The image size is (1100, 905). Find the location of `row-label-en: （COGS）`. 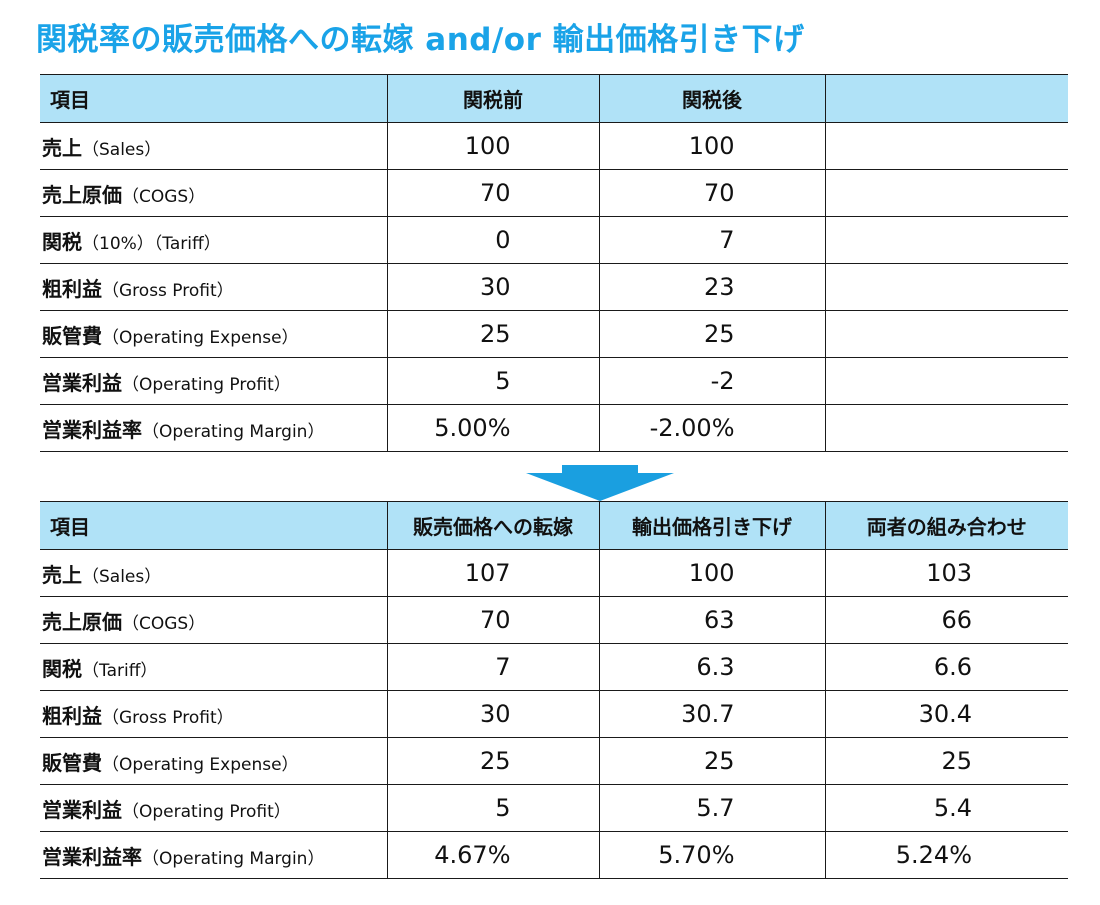

row-label-en: （COGS） is located at coordinates (164, 623).